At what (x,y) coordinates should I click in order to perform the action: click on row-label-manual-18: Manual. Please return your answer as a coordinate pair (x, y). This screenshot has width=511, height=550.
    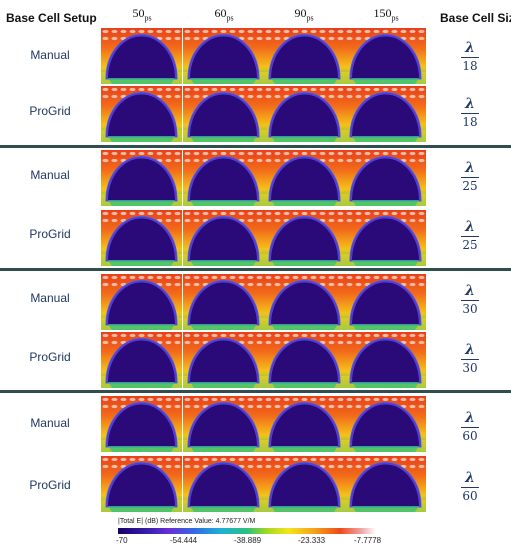
    Looking at the image, I should click on (50, 55).